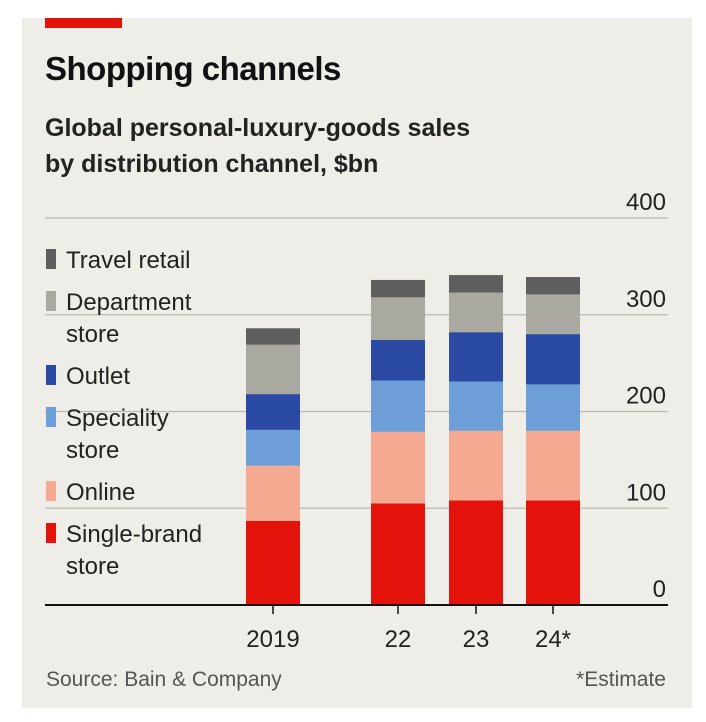 The width and height of the screenshot is (706, 722). I want to click on x-tick-label: 2019, so click(272, 639).